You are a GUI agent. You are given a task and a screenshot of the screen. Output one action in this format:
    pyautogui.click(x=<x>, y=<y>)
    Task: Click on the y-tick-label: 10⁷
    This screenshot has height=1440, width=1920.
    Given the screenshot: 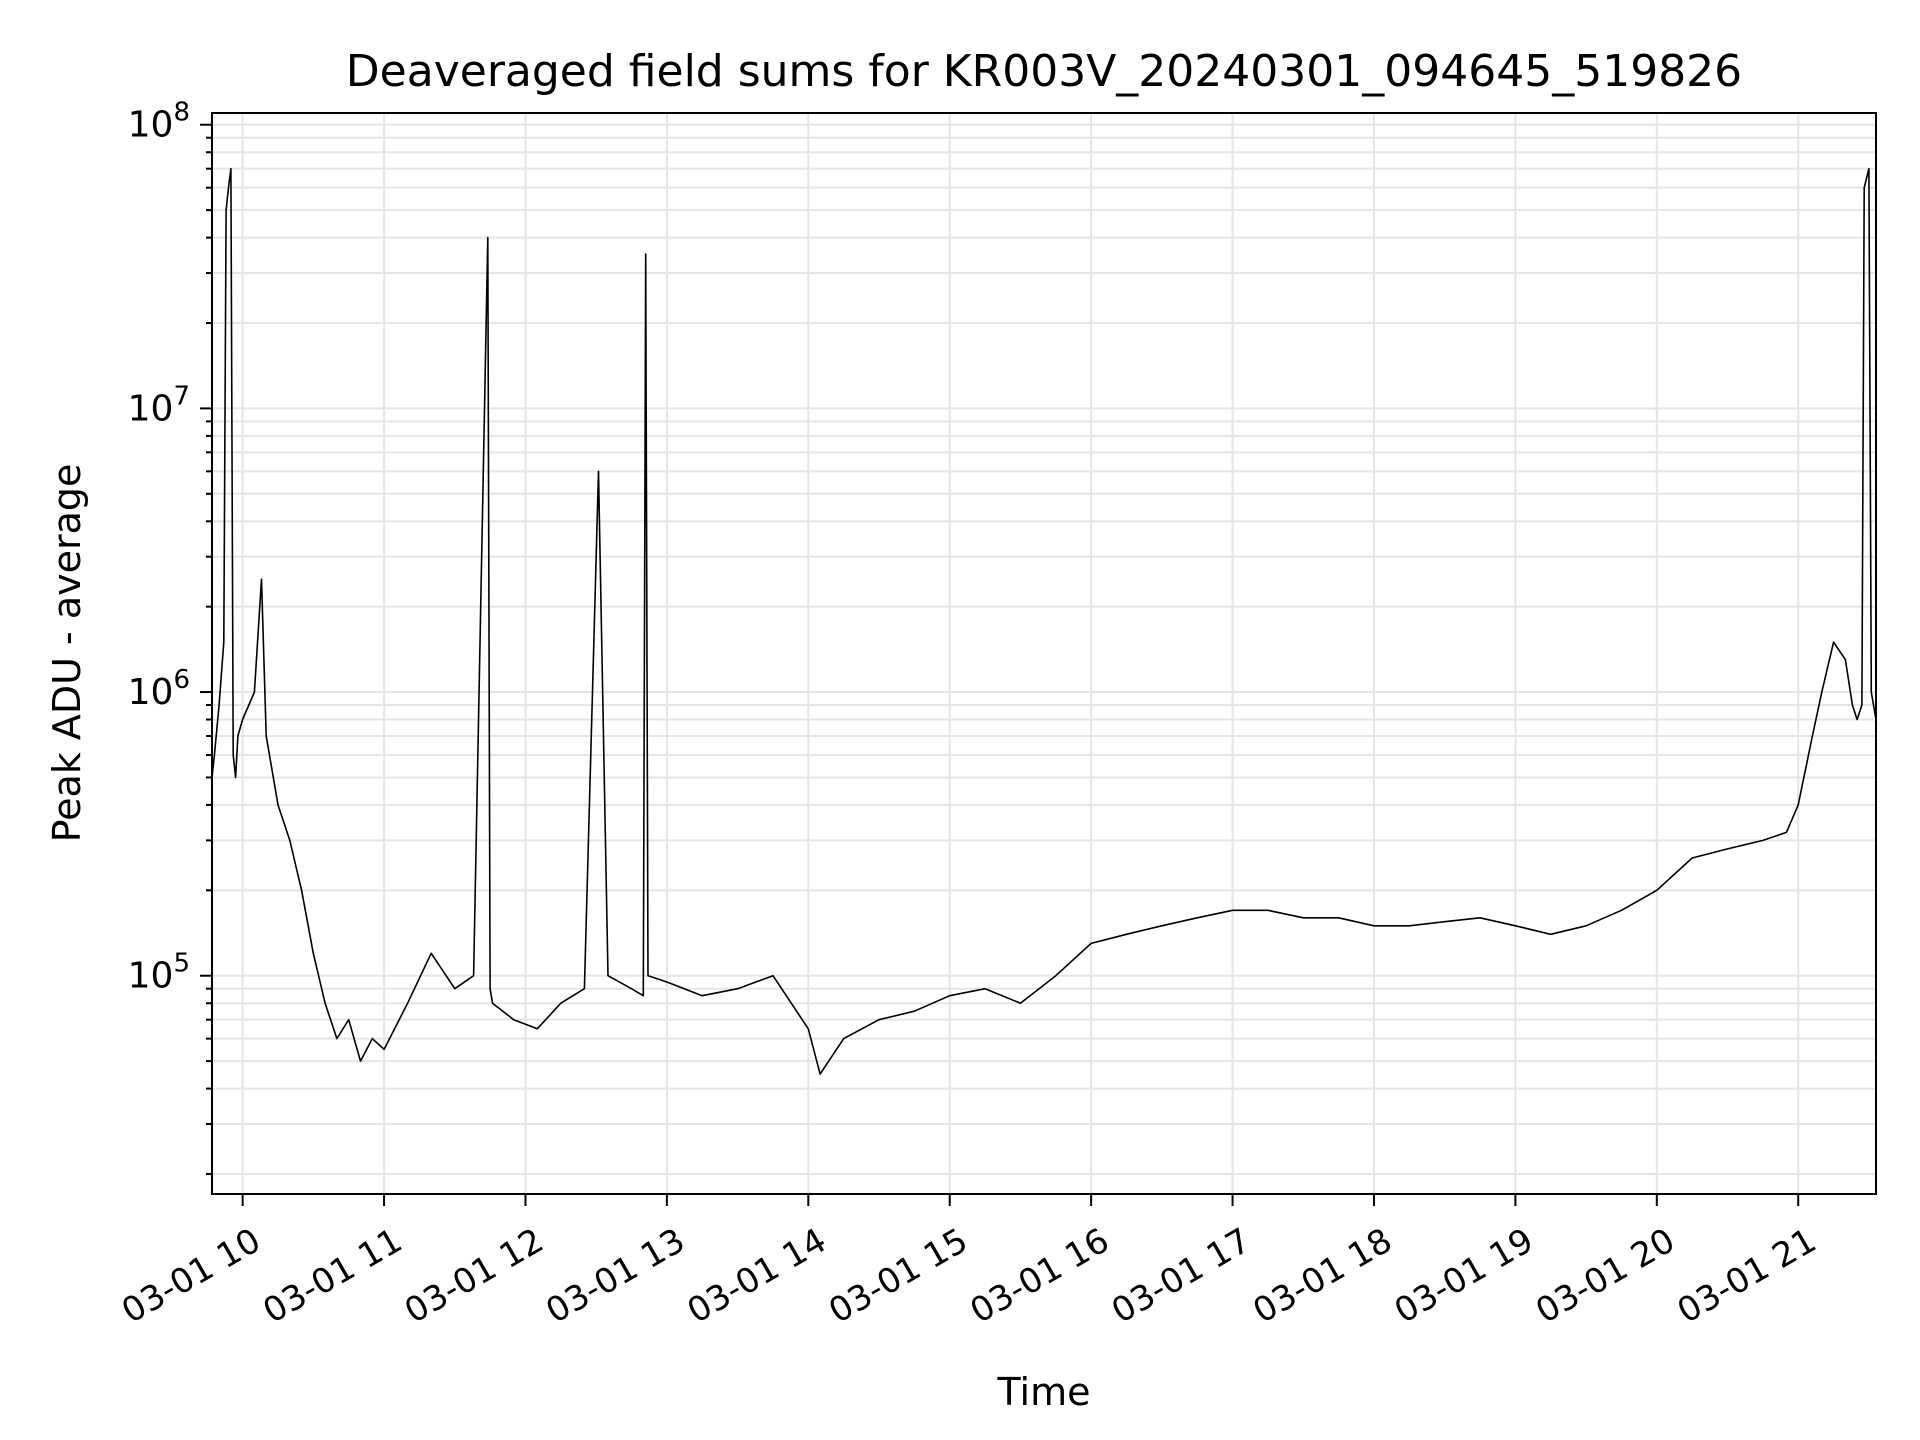 What is the action you would take?
    pyautogui.click(x=159, y=405)
    